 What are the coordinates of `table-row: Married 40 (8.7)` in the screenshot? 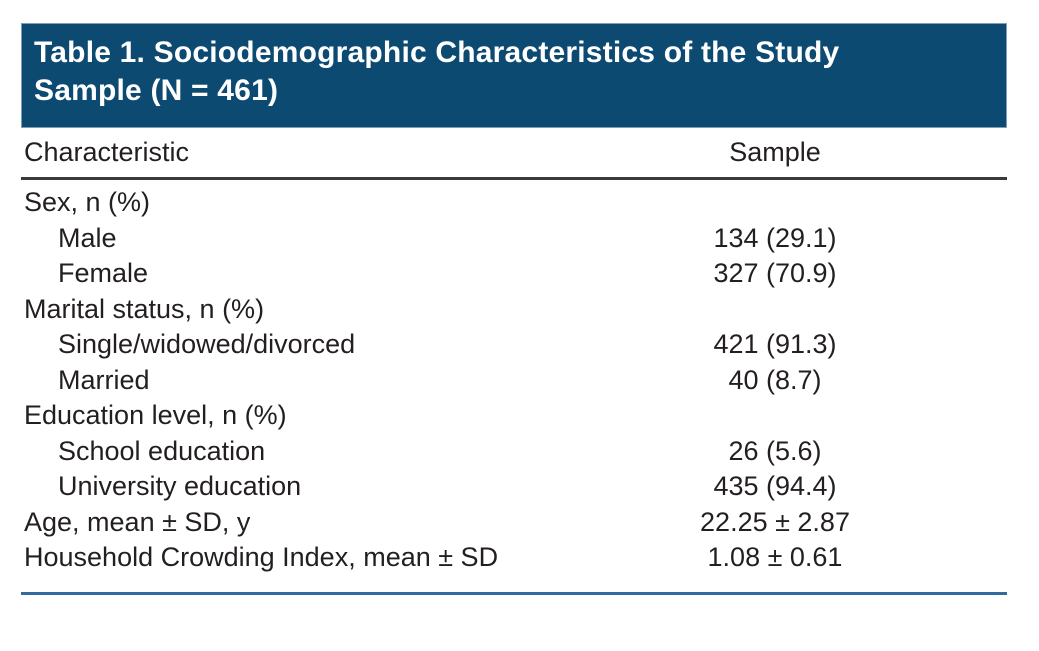 It's located at (514, 381).